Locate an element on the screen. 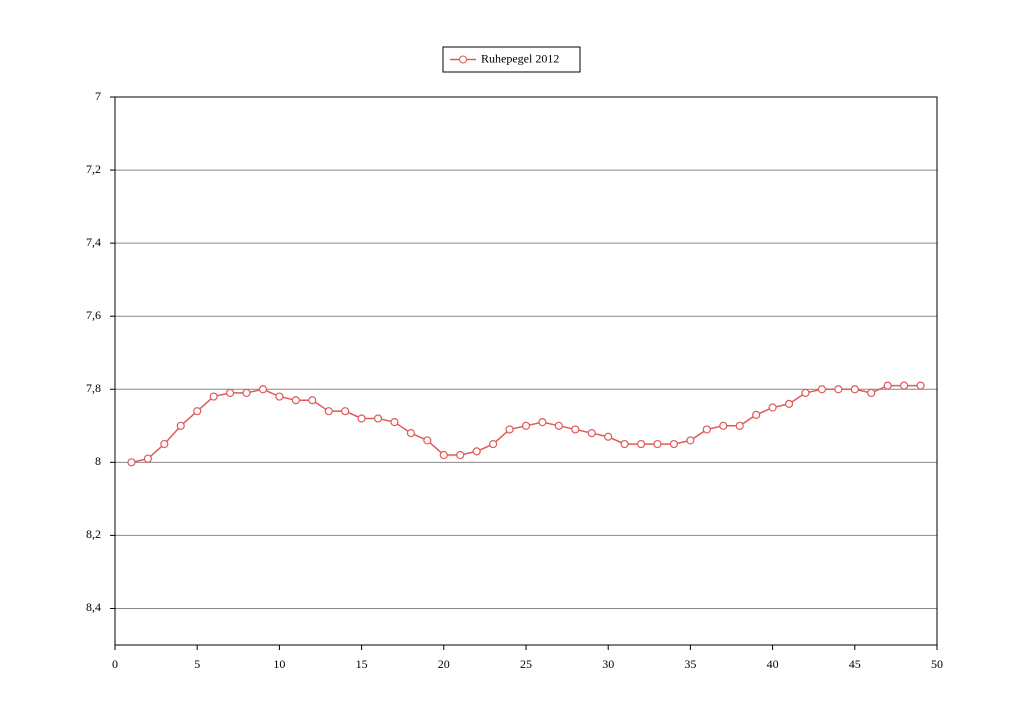 The image size is (1024, 724). y-tick-label: 8,2 is located at coordinates (93, 534).